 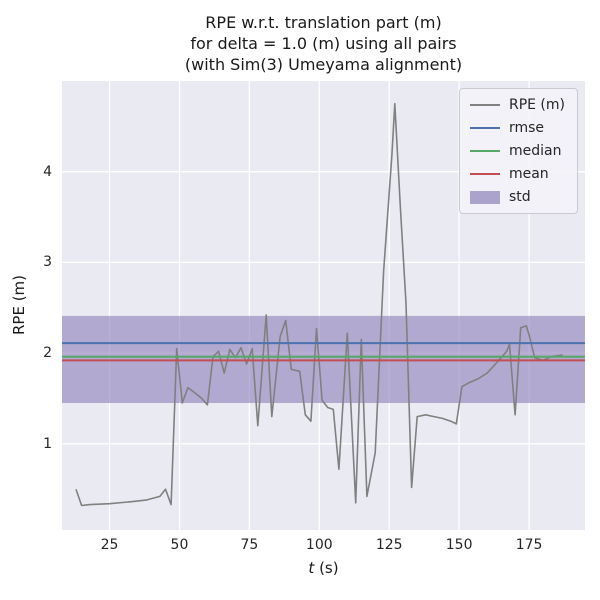 I want to click on x-axis-label-unit: (s), so click(x=326, y=568).